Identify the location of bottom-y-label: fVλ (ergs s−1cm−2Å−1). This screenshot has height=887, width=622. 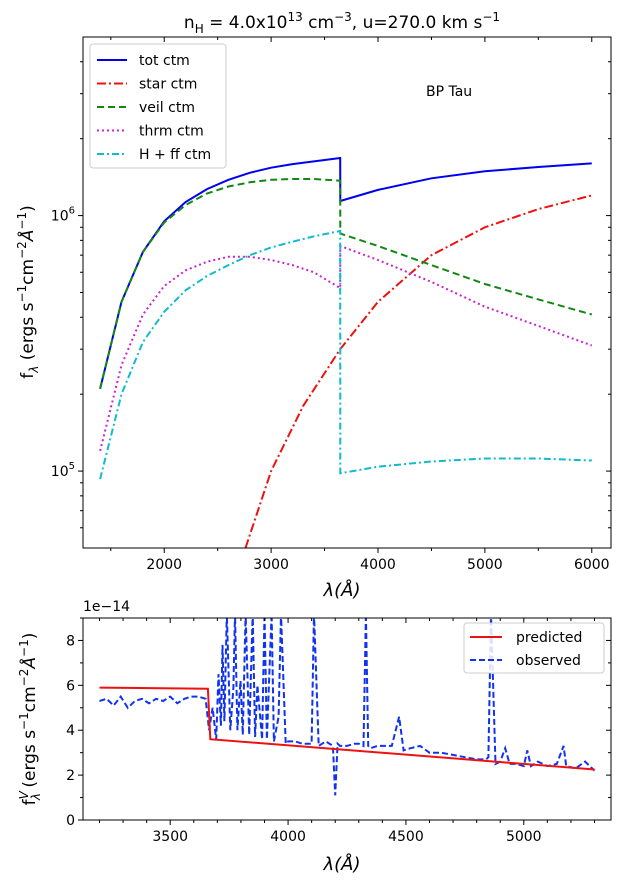
(30, 719).